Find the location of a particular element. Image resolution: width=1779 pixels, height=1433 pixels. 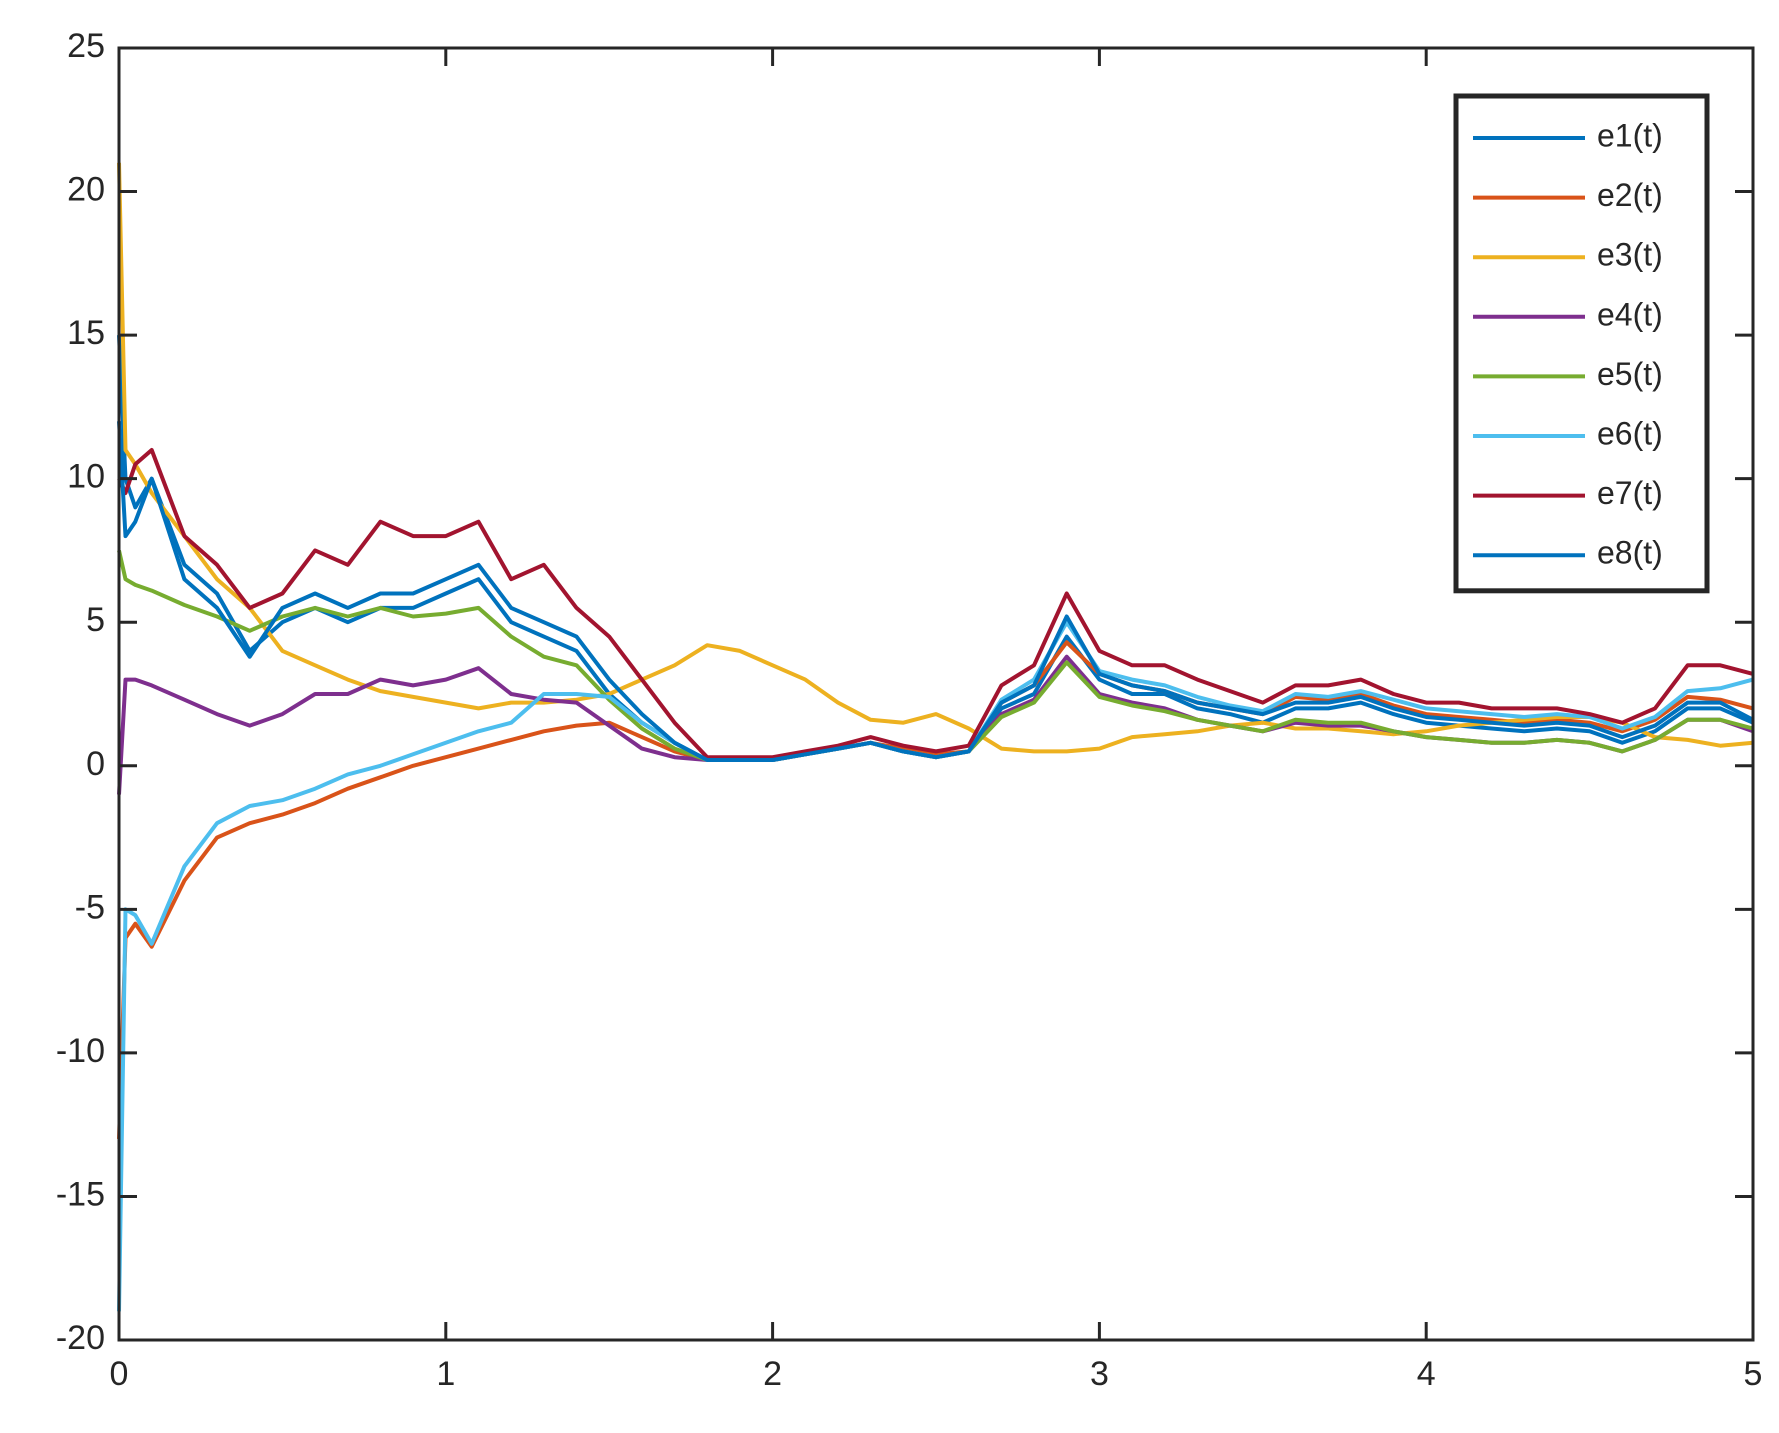

legend-label: e6(t) is located at coordinates (1630, 433).